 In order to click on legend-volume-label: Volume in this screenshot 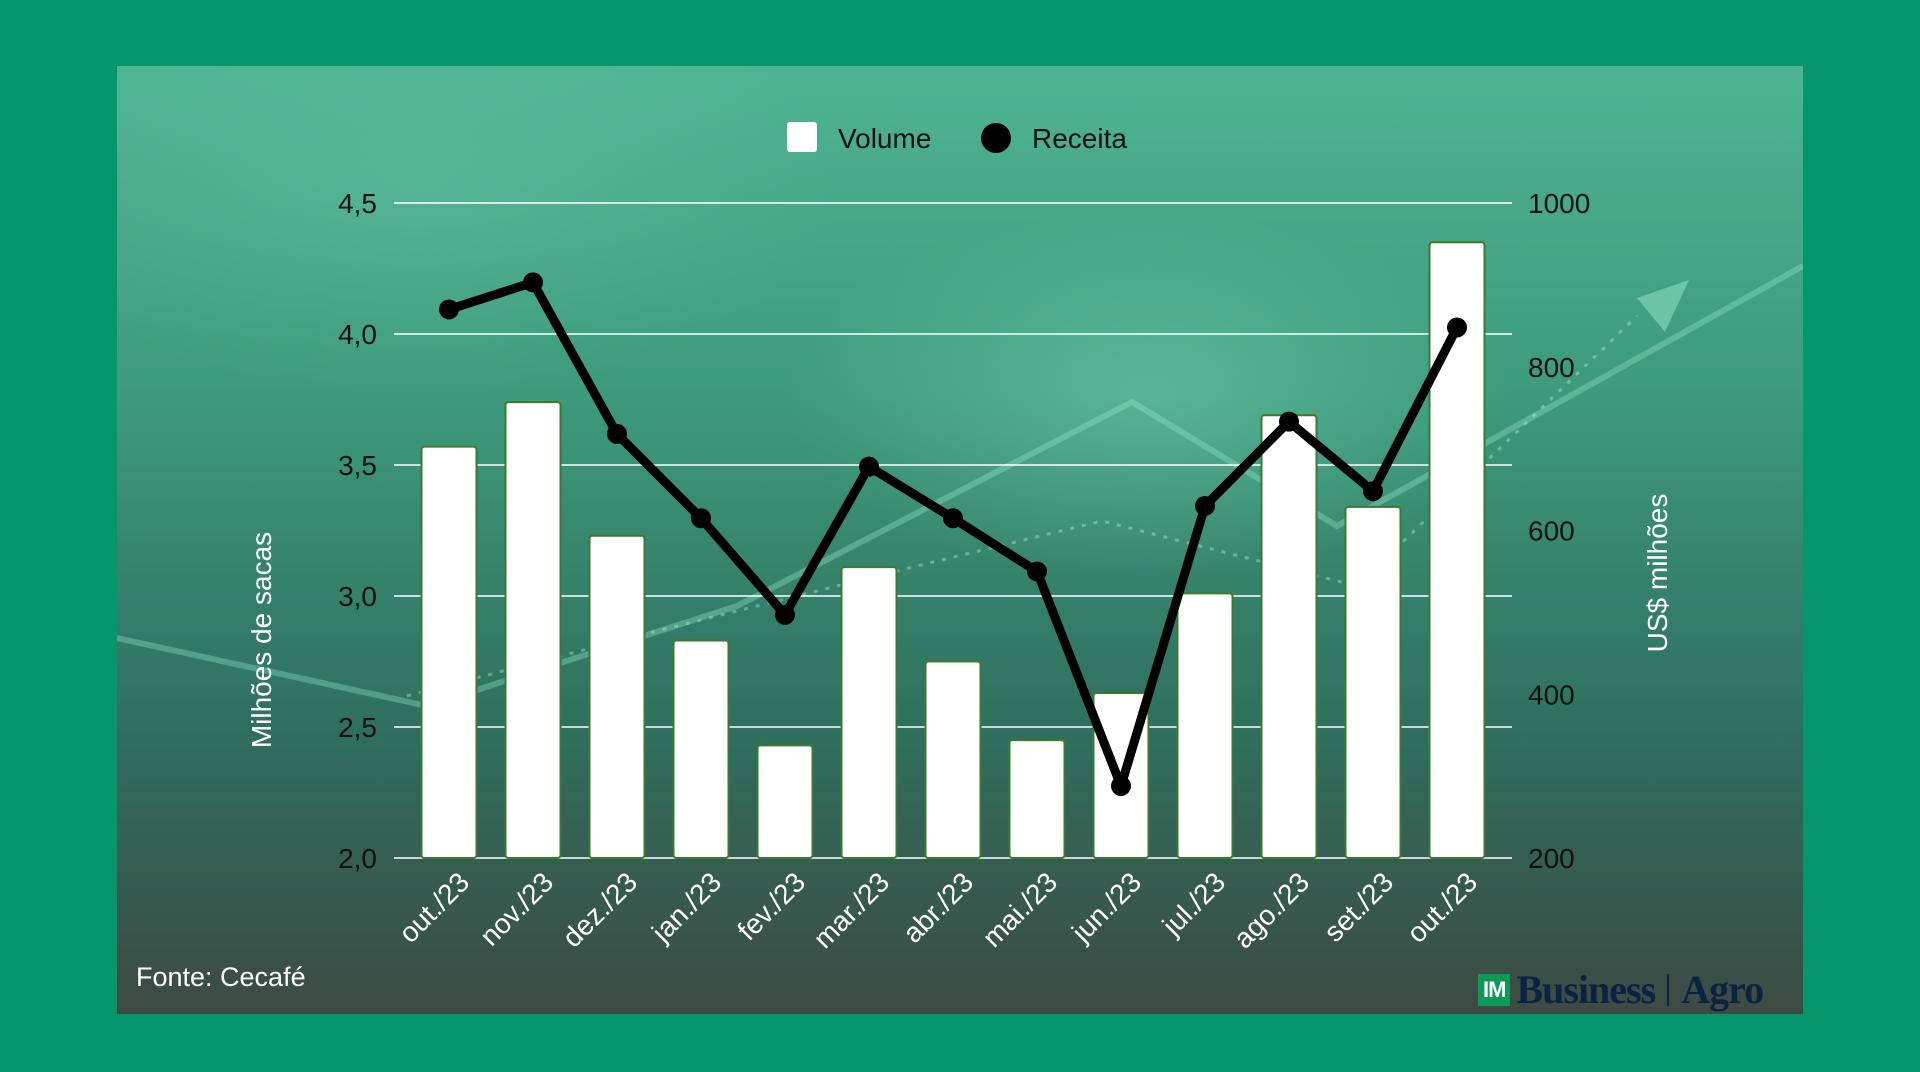, I will do `click(884, 138)`.